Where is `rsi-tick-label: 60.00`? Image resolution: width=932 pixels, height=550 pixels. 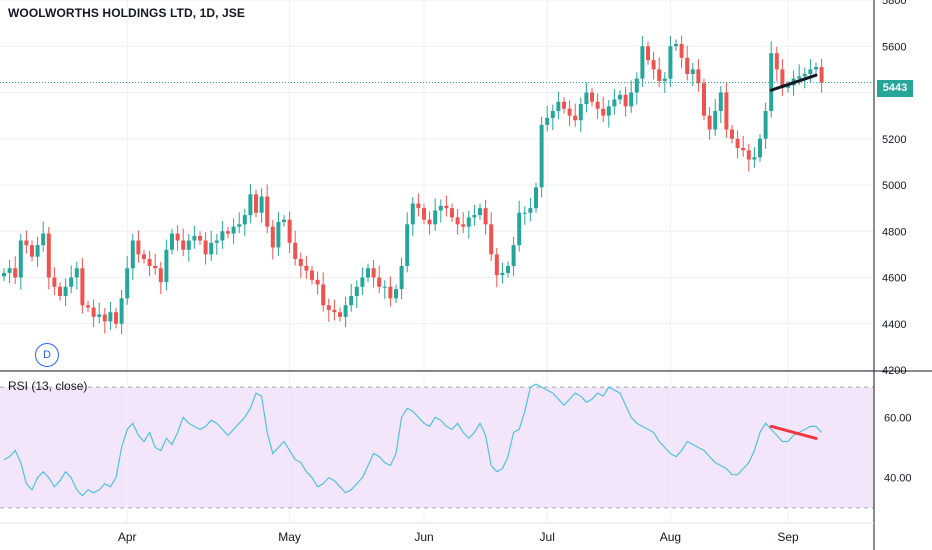
rsi-tick-label: 60.00 is located at coordinates (898, 418).